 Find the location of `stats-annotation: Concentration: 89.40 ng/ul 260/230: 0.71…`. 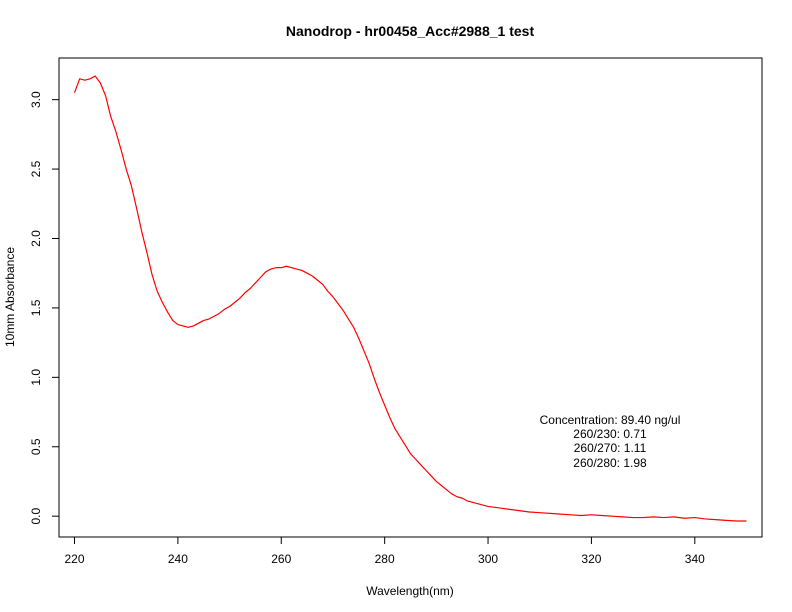

stats-annotation: Concentration: 89.40 ng/ul 260/230: 0.71… is located at coordinates (610, 441).